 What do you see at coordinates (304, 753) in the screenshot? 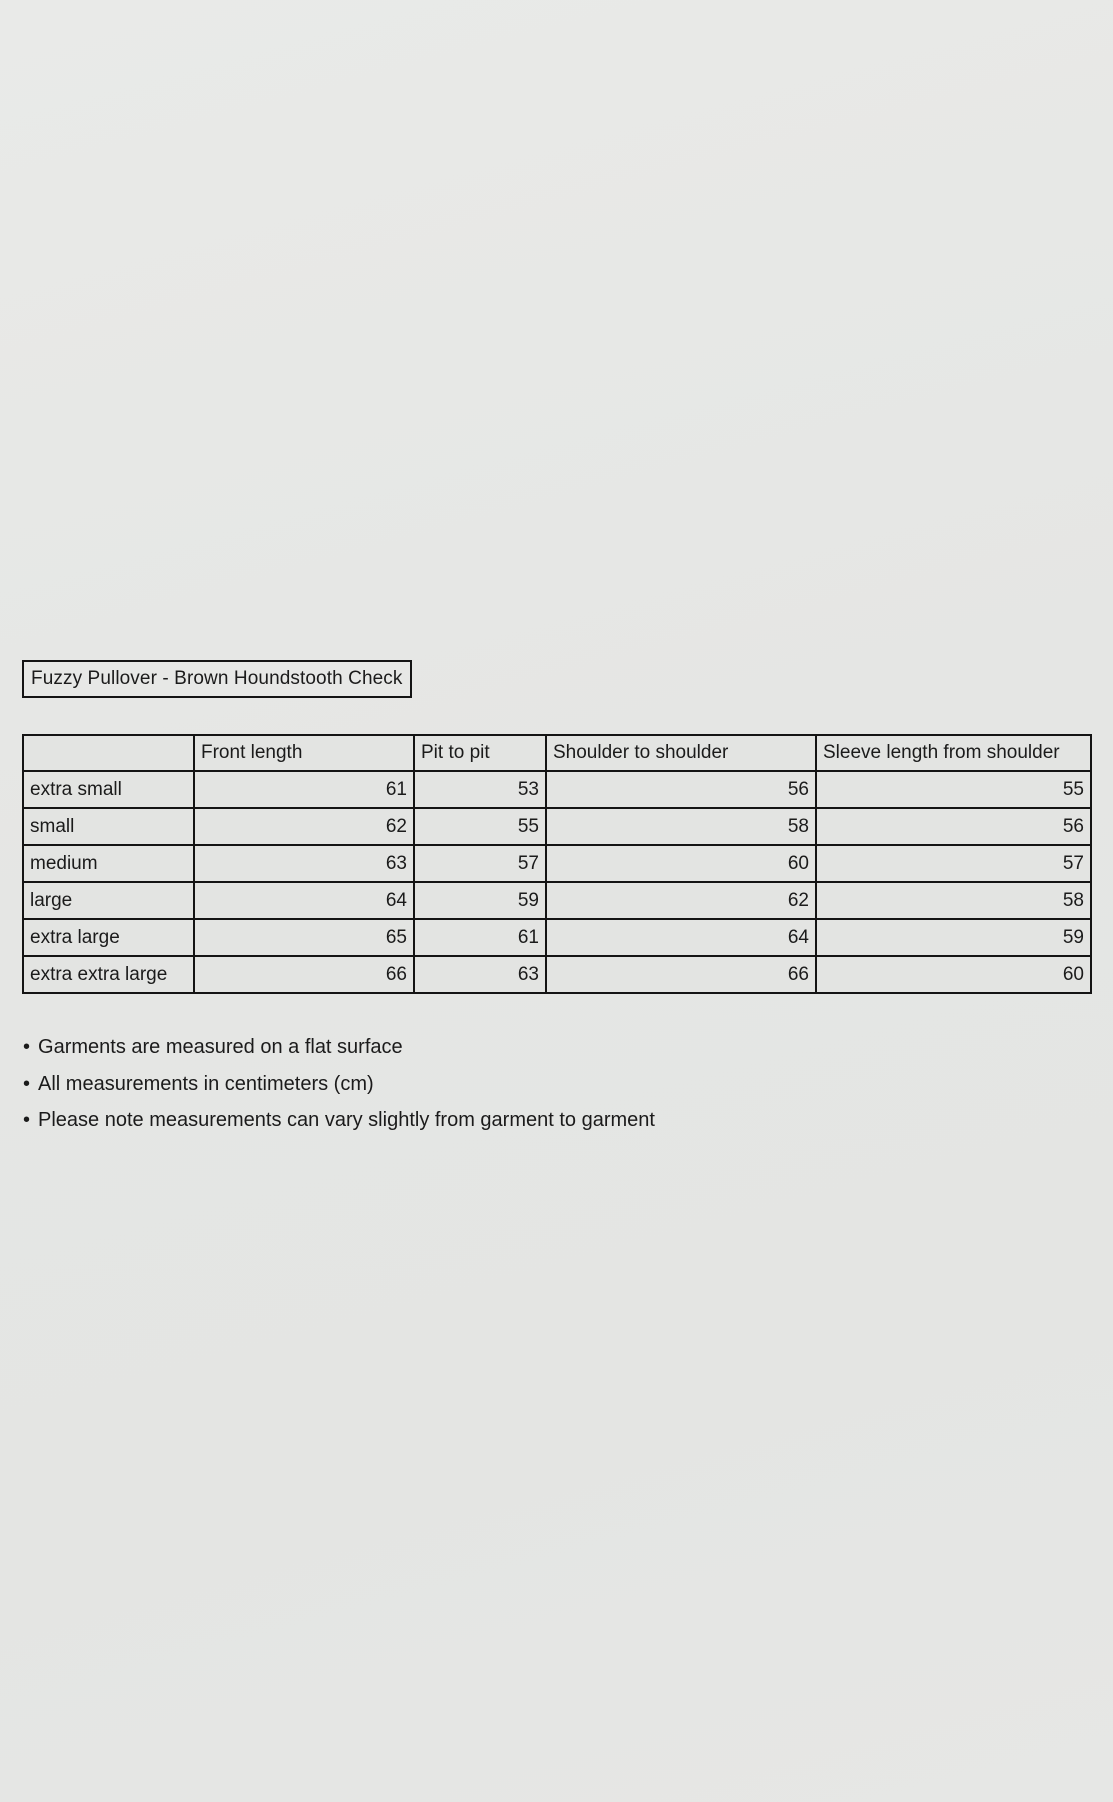
I see `header-cell-front-length: Front length` at bounding box center [304, 753].